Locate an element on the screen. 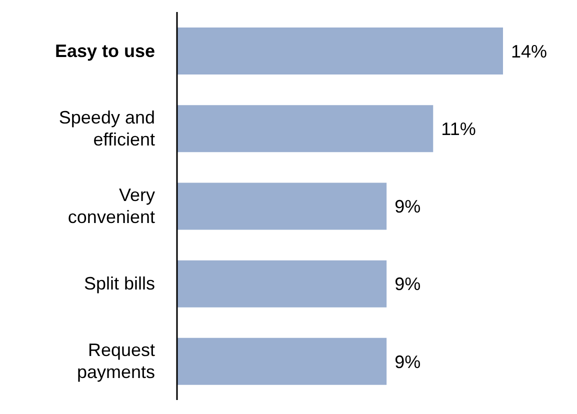 The height and width of the screenshot is (414, 577). y-tick-label: Request payments is located at coordinates (115, 361).